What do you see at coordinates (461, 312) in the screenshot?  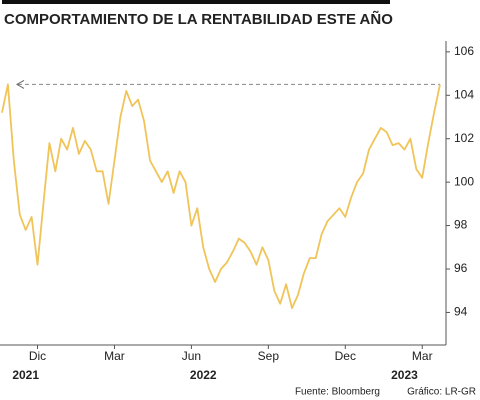 I see `y-tick-label: 94` at bounding box center [461, 312].